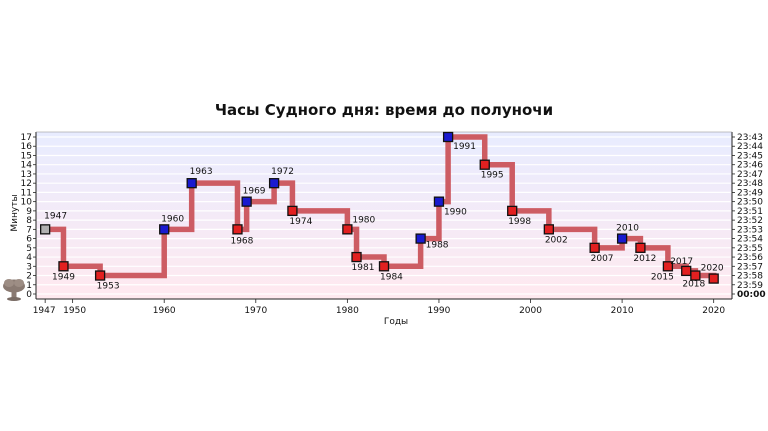 Image resolution: width=768 pixels, height=431 pixels. Describe the element at coordinates (750, 240) in the screenshot. I see `right-tick-label: 23:54` at that location.